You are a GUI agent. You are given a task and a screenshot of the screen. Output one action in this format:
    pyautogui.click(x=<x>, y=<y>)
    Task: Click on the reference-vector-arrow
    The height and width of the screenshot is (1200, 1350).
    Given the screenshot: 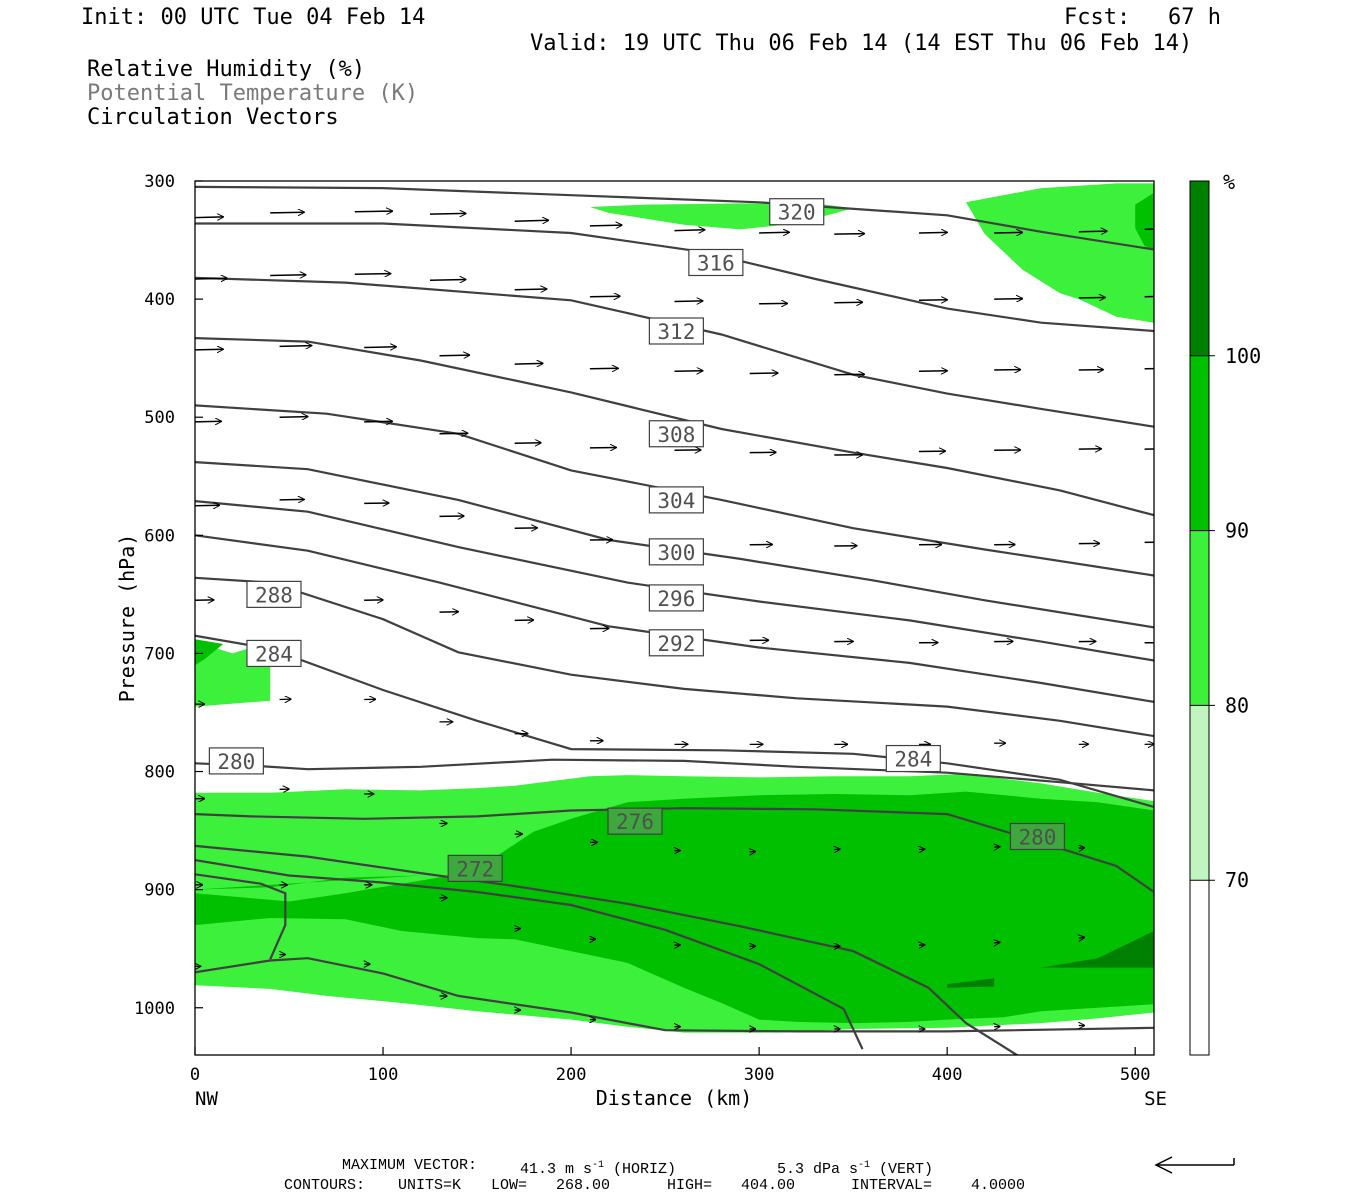 What is the action you would take?
    pyautogui.click(x=1194, y=1165)
    